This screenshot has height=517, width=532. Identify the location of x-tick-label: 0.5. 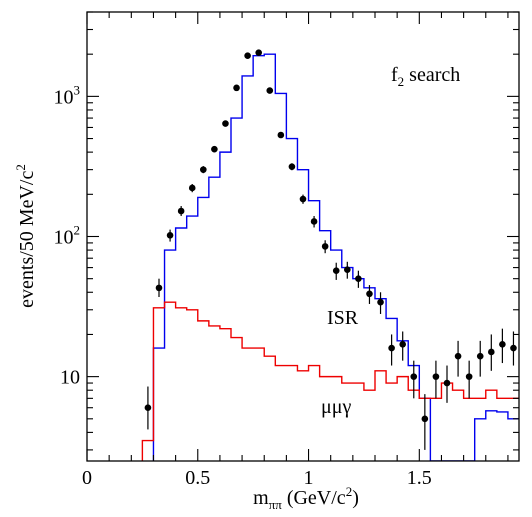
(197, 478).